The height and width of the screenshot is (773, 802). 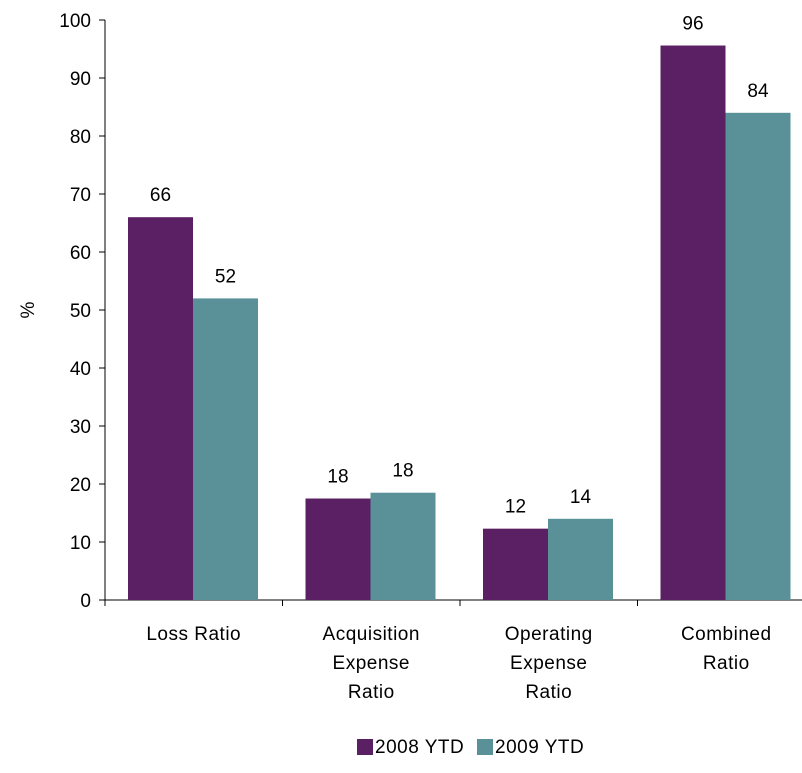 What do you see at coordinates (581, 497) in the screenshot?
I see `data-label: 14` at bounding box center [581, 497].